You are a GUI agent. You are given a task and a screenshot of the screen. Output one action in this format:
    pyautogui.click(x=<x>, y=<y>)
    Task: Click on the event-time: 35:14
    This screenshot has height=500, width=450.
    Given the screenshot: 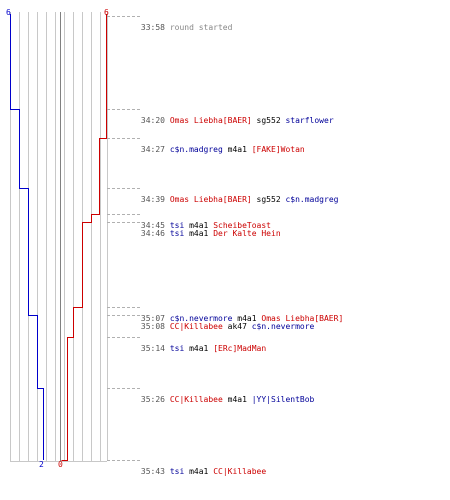 What is the action you would take?
    pyautogui.click(x=152, y=348)
    